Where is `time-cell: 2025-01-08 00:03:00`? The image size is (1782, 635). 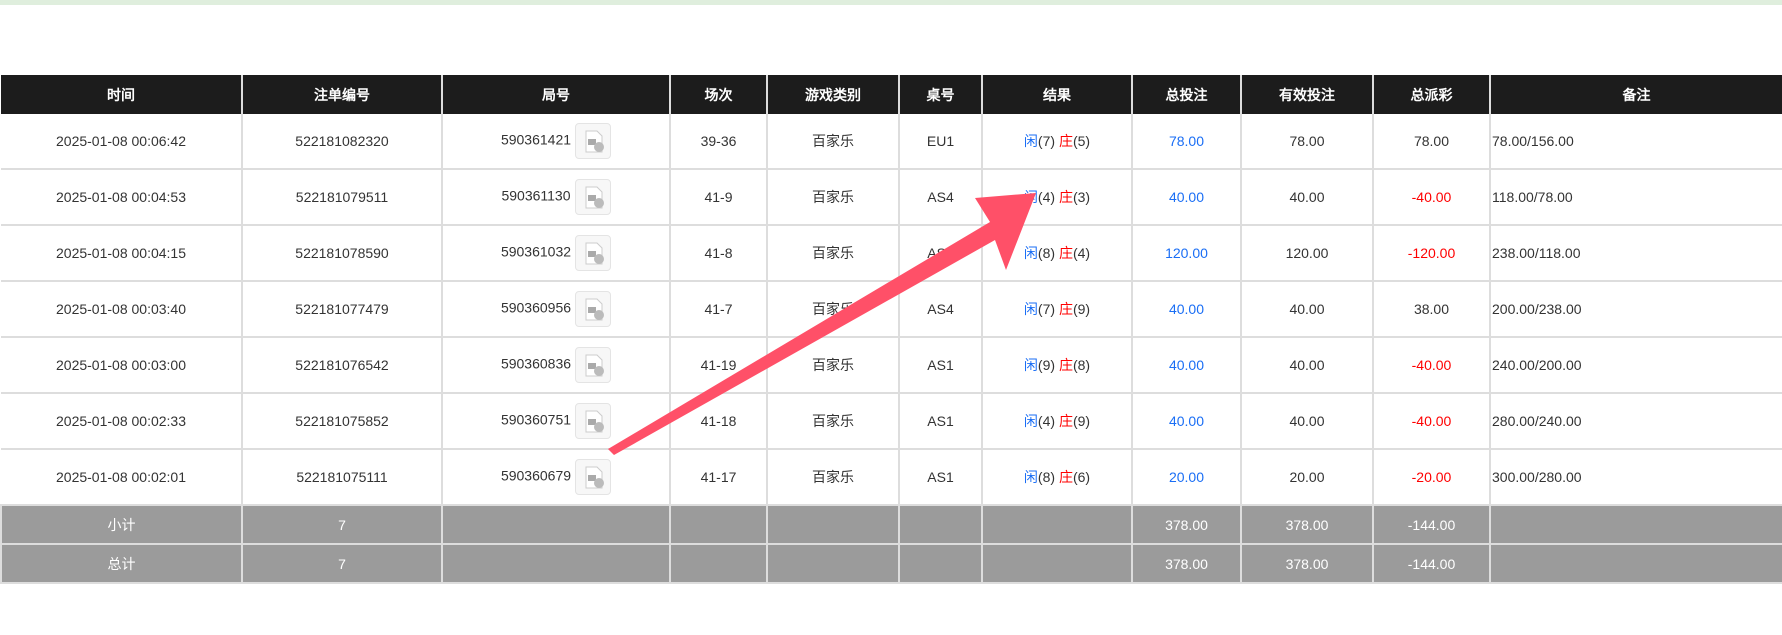 time-cell: 2025-01-08 00:03:00 is located at coordinates (121, 365).